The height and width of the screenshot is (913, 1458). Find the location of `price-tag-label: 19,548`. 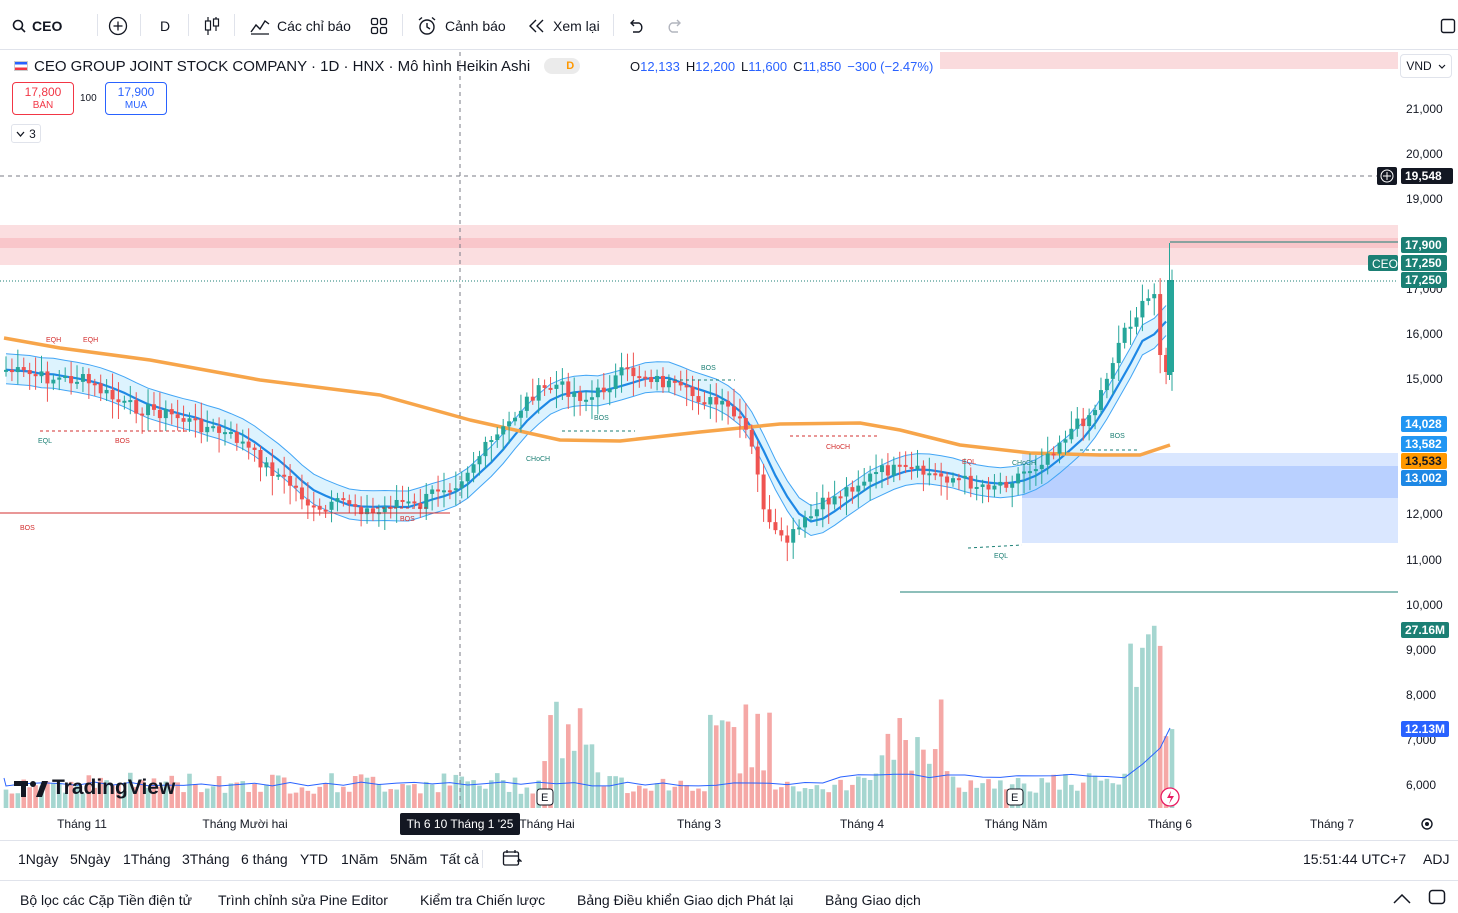

price-tag-label: 19,548 is located at coordinates (1423, 176).